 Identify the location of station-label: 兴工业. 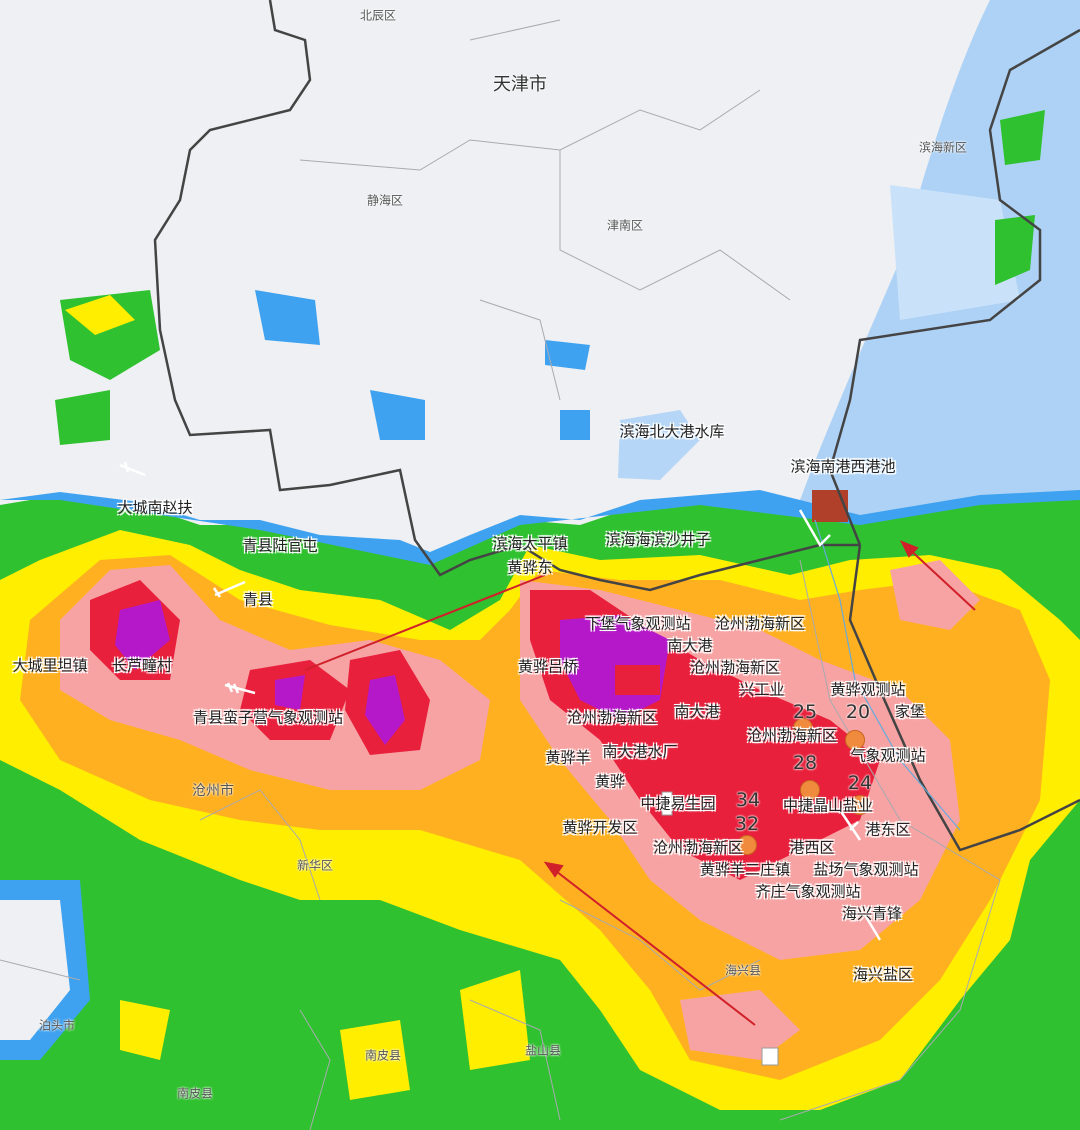
(762, 689).